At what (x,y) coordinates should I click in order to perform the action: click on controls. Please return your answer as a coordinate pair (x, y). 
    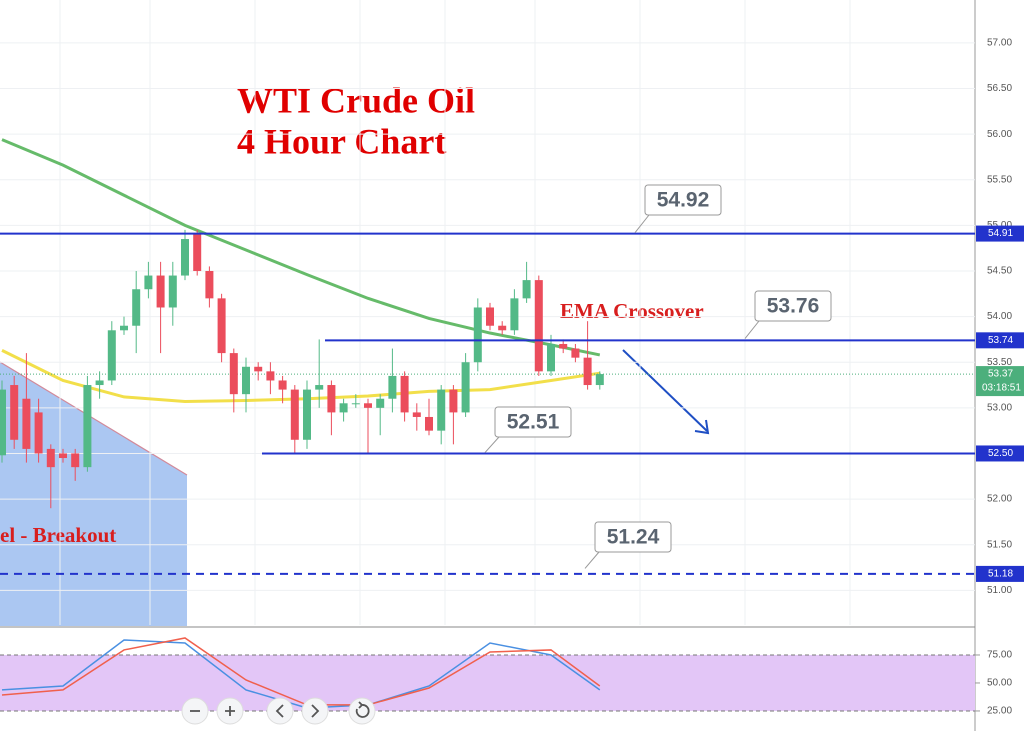
    Looking at the image, I should click on (278, 711).